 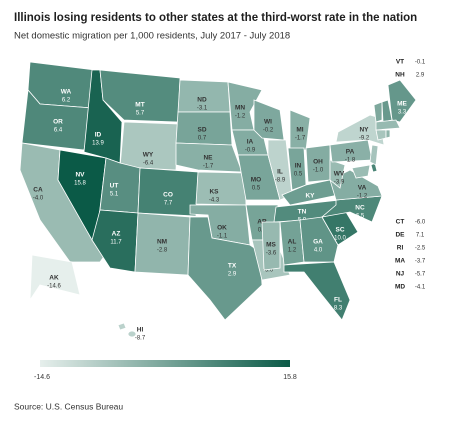 What do you see at coordinates (250, 151) in the screenshot?
I see `state-value: -0.9` at bounding box center [250, 151].